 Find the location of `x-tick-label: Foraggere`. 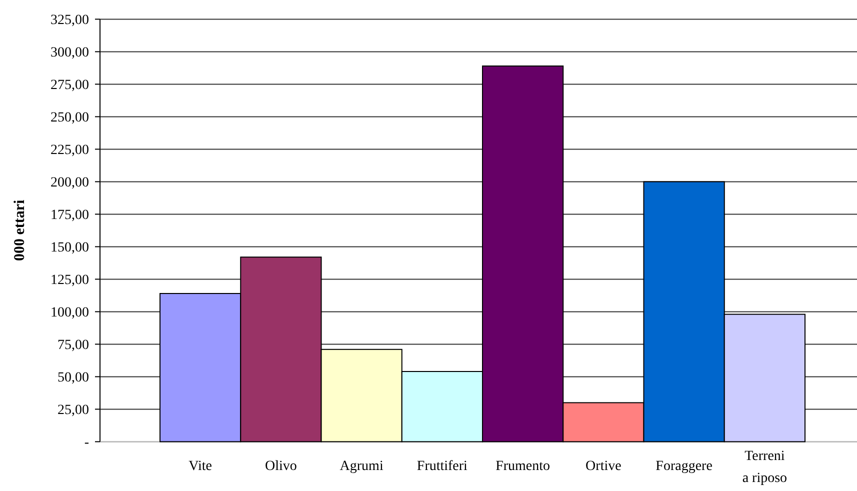

x-tick-label: Foraggere is located at coordinates (684, 466).